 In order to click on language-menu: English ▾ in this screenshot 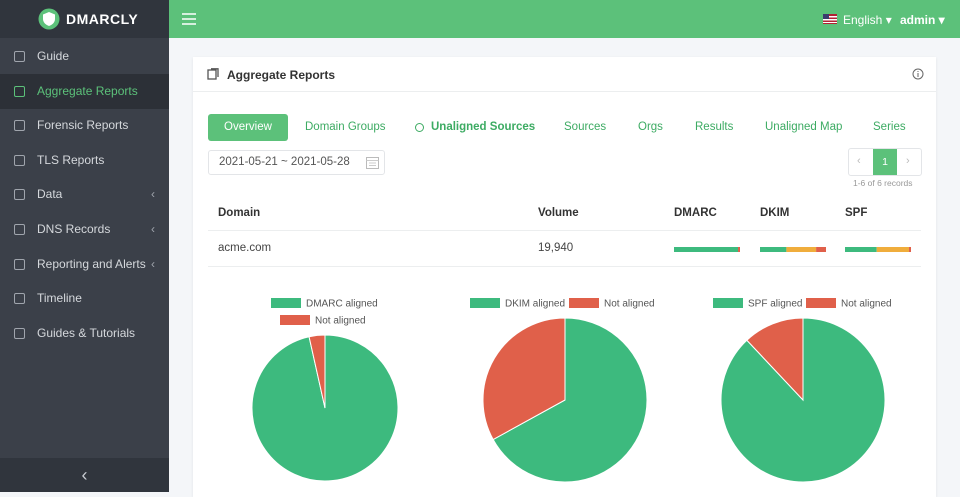, I will do `click(867, 20)`.